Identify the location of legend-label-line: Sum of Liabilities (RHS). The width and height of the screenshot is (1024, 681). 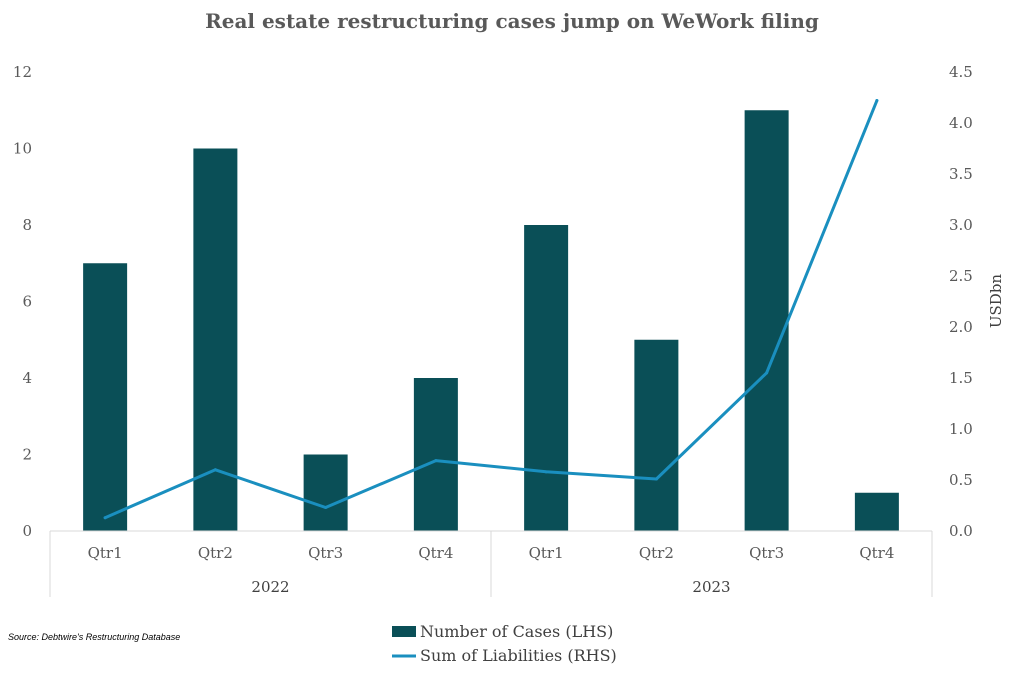
(518, 655).